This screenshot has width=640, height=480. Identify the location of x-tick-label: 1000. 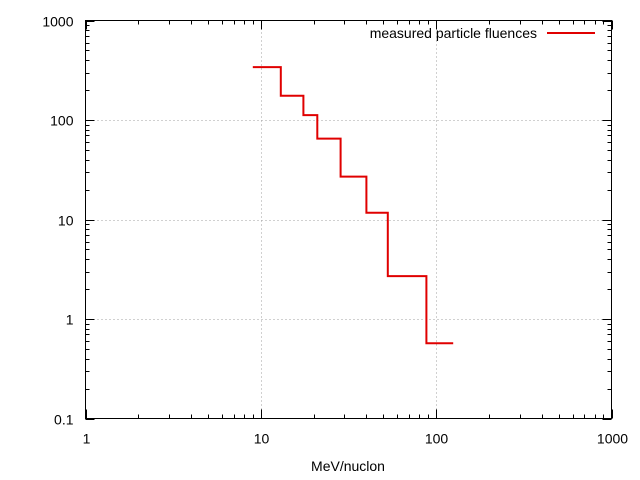
(612, 439).